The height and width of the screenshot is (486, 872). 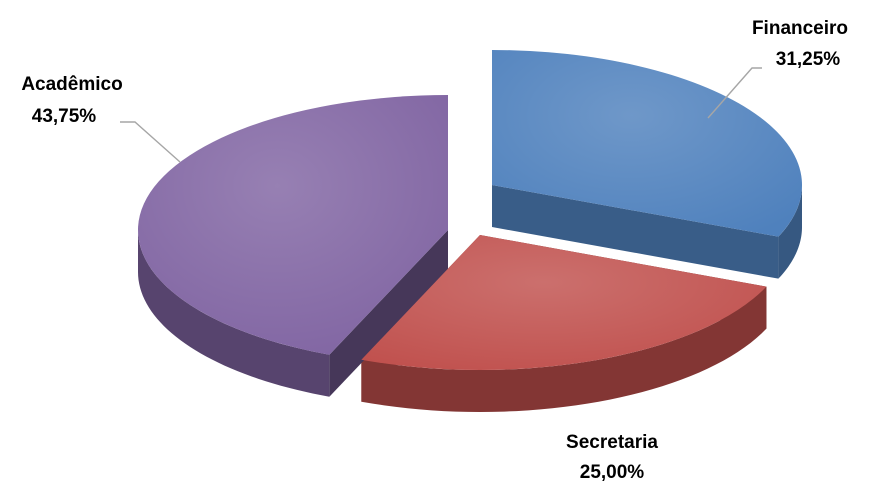 What do you see at coordinates (612, 472) in the screenshot?
I see `slice-label-percent: 25,00%` at bounding box center [612, 472].